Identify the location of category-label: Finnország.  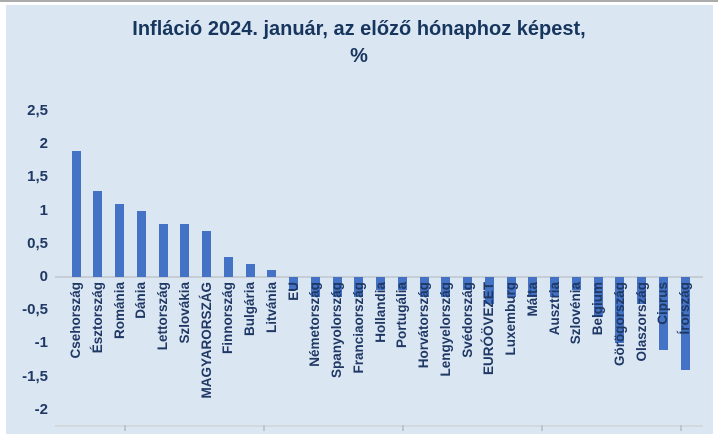
(228, 318).